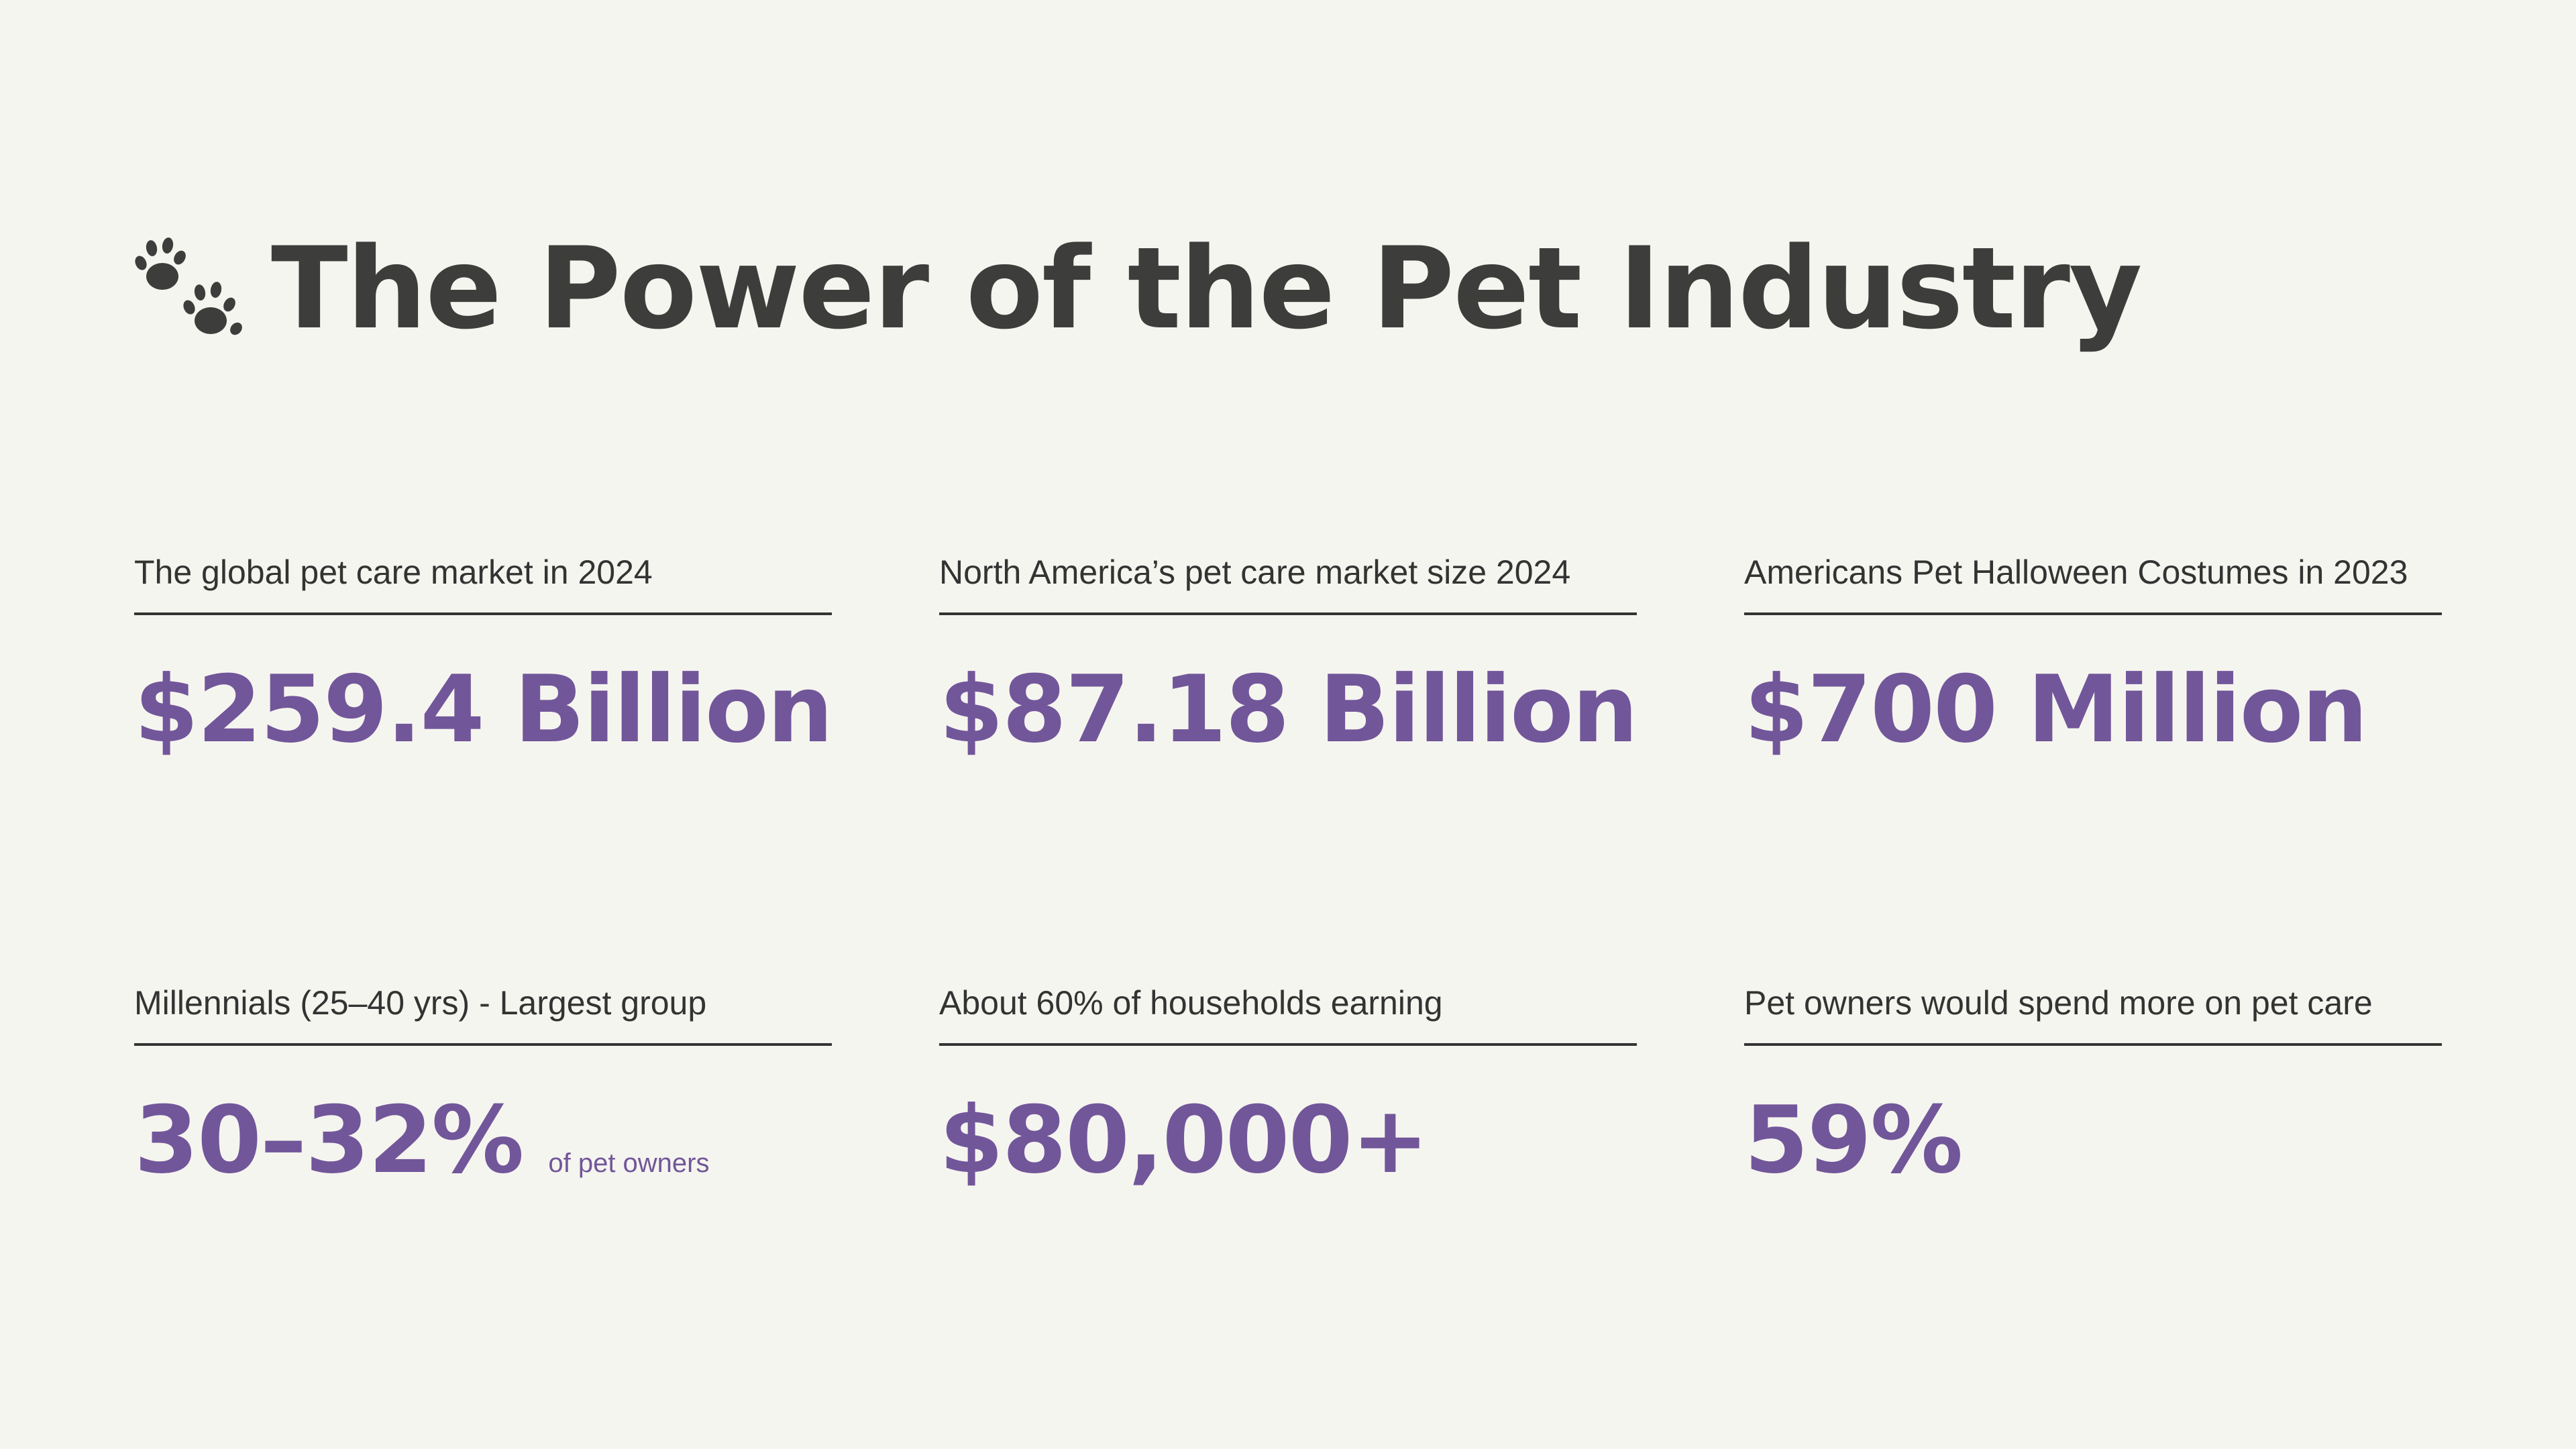  What do you see at coordinates (393, 572) in the screenshot?
I see `stat-label: The global pet care market in 2024` at bounding box center [393, 572].